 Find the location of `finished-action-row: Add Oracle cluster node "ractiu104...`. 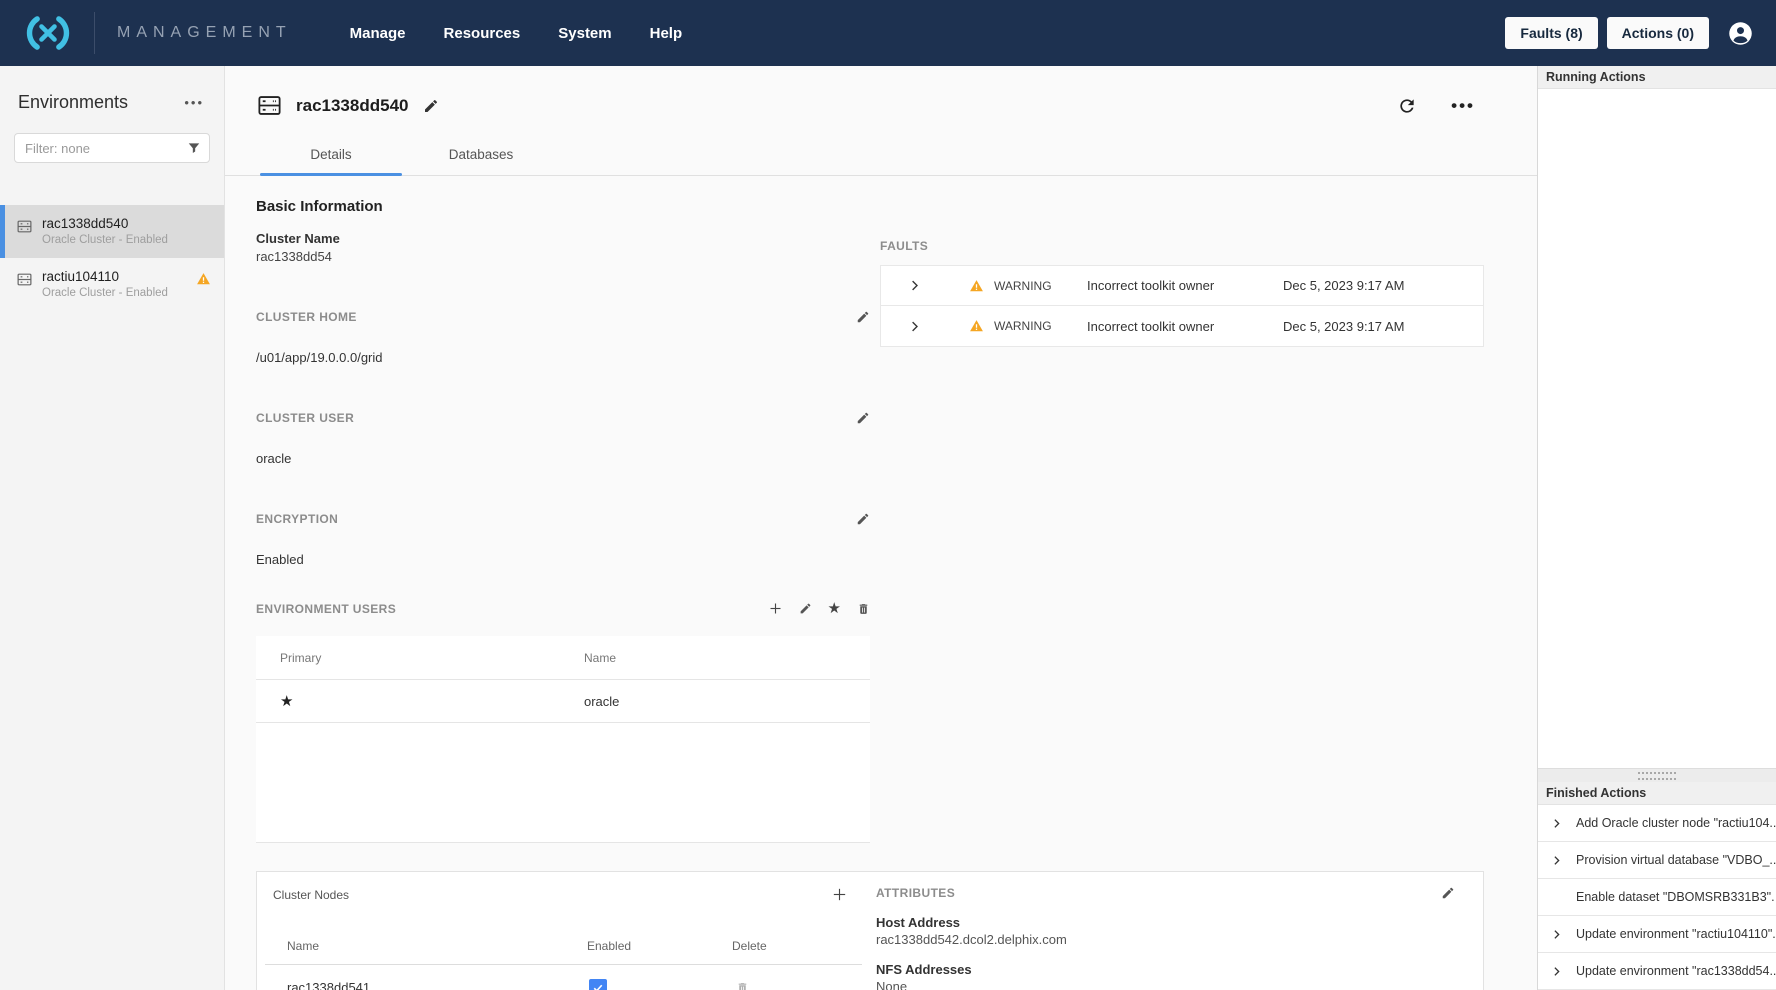

finished-action-row: Add Oracle cluster node "ractiu104... is located at coordinates (1657, 823).